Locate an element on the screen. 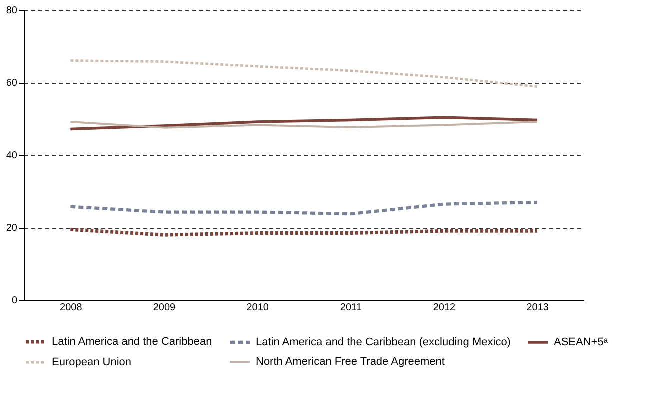 Image resolution: width=653 pixels, height=408 pixels. y-tick-label: 40 is located at coordinates (12, 156).